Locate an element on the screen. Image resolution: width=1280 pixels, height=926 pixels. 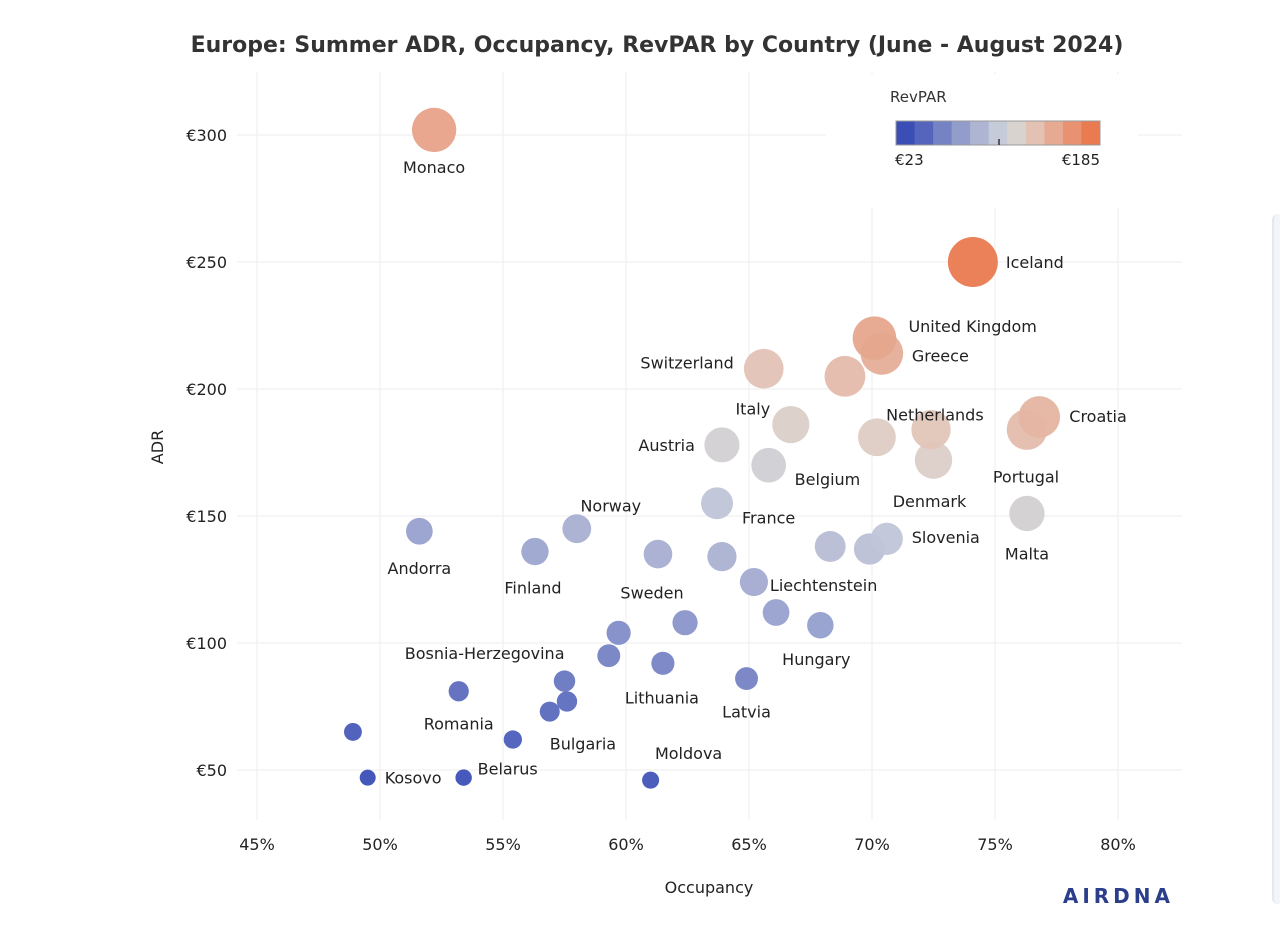
data-point-hungary is located at coordinates (820, 625).